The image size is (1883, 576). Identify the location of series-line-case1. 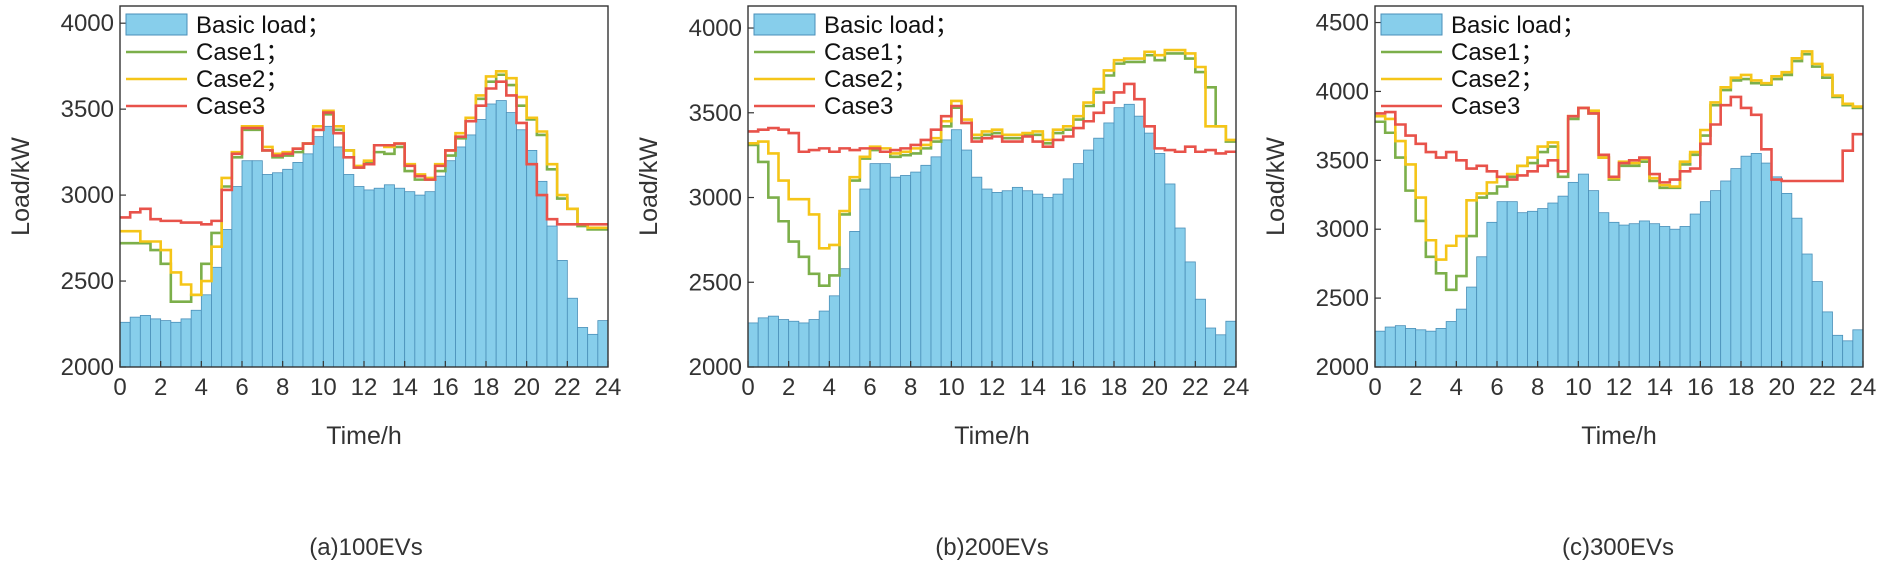
(992, 169).